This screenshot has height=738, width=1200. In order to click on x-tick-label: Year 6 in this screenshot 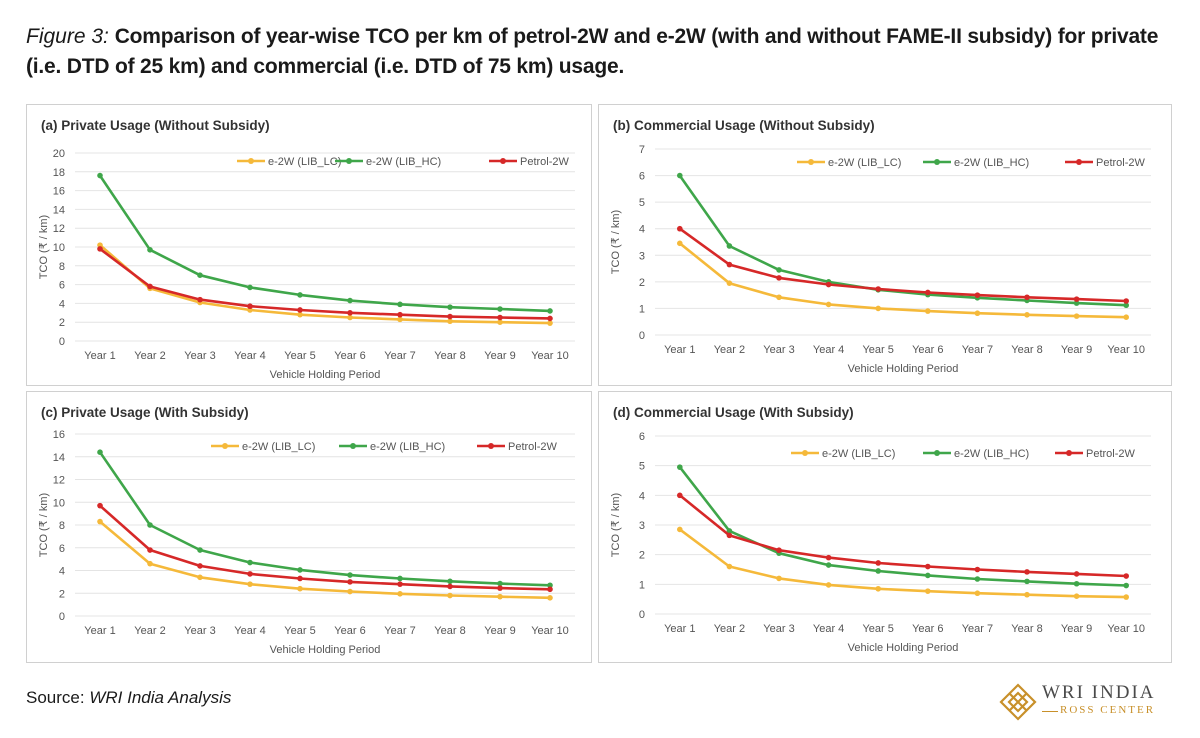, I will do `click(349, 631)`.